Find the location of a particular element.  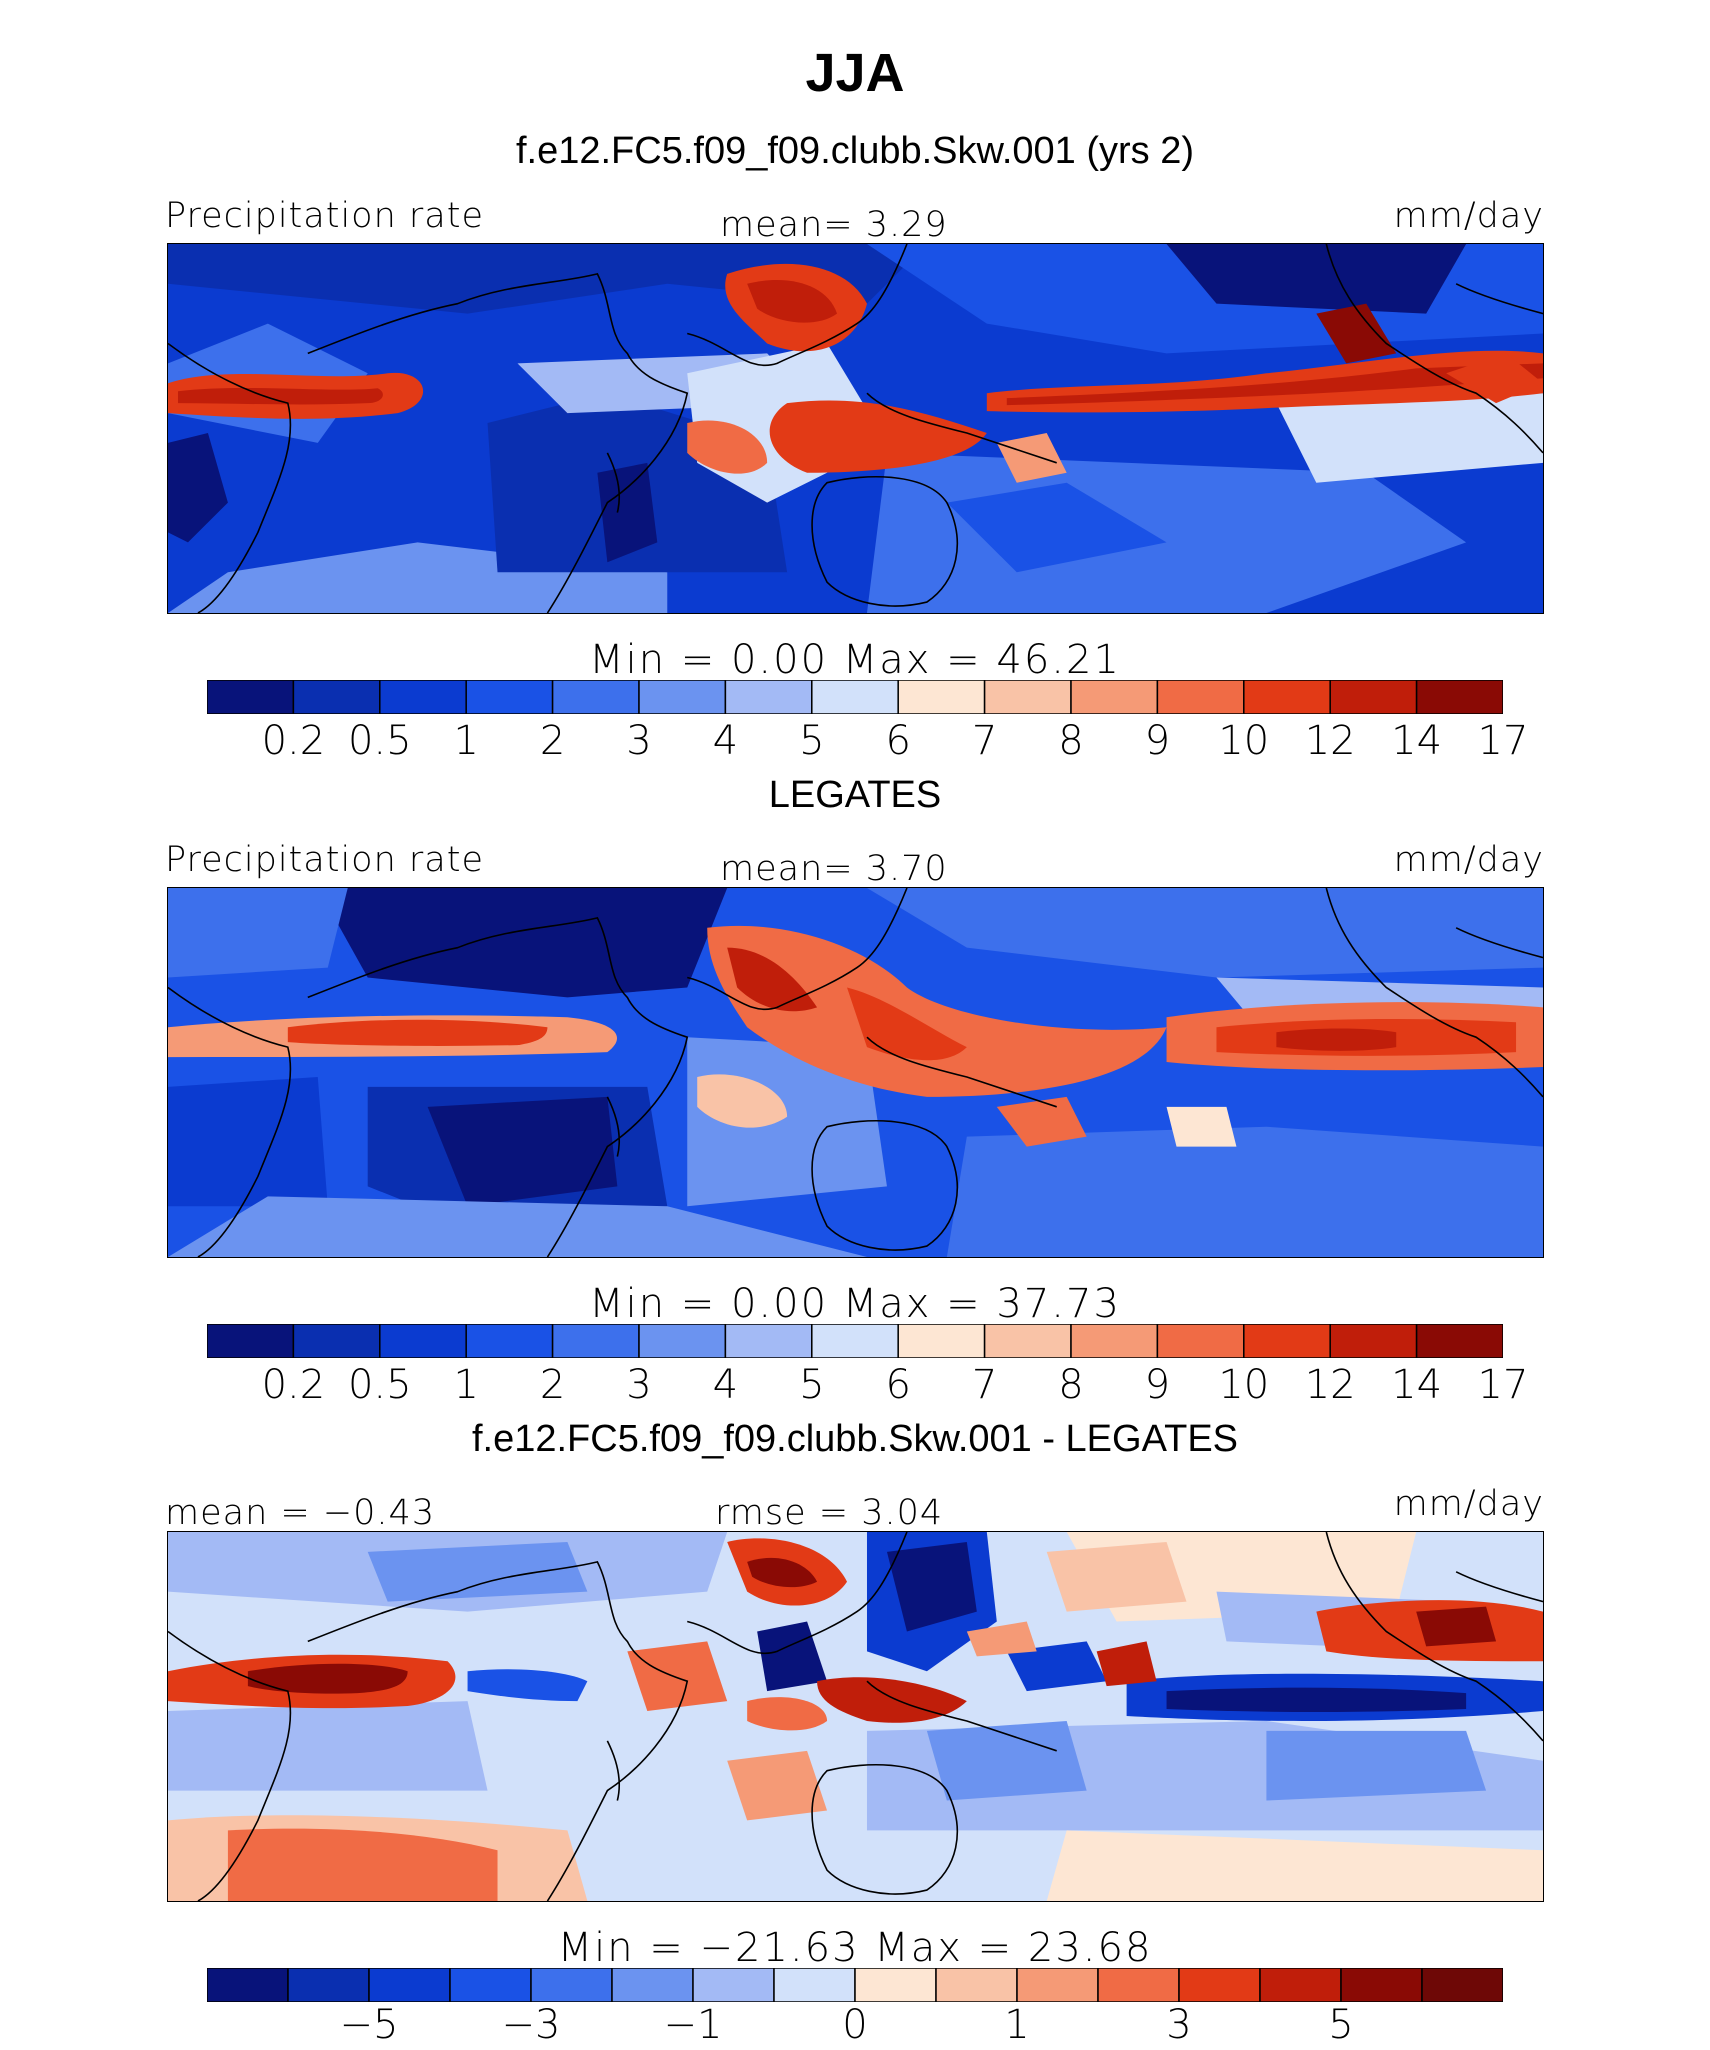

panel-2-units-label: mm/day is located at coordinates (1468, 860).